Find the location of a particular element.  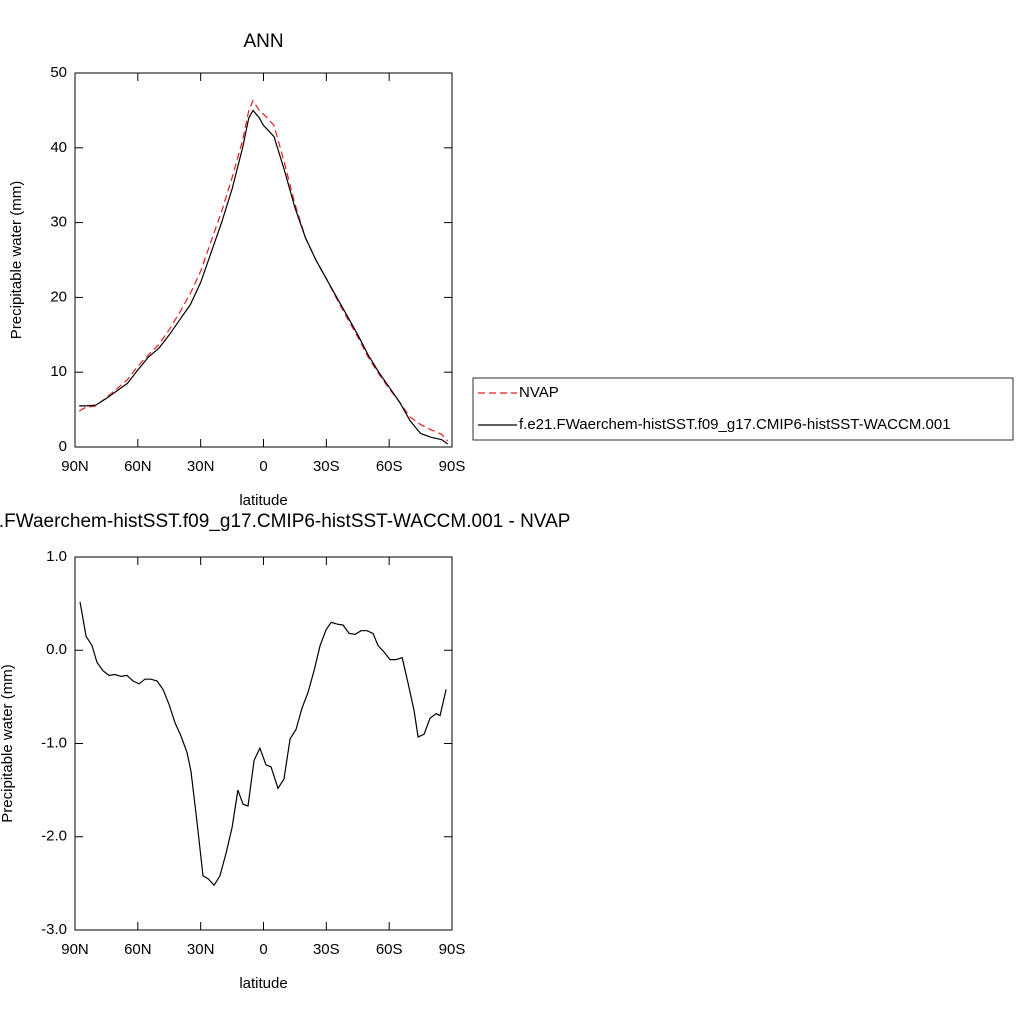

y-tick-label: 50 is located at coordinates (58, 72).